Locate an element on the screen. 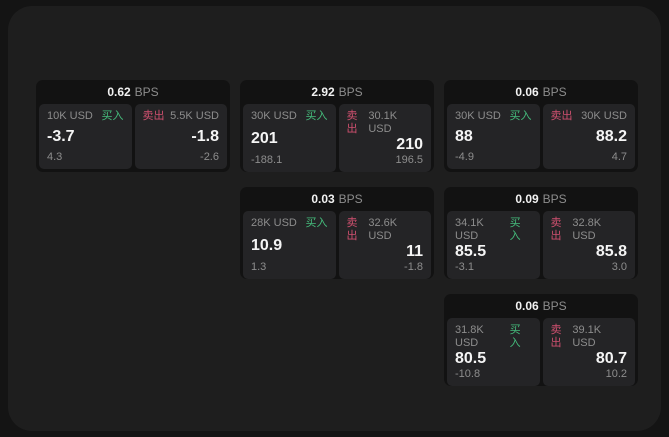 This screenshot has height=437, width=669. buy-amount: 31.8K USD is located at coordinates (469, 336).